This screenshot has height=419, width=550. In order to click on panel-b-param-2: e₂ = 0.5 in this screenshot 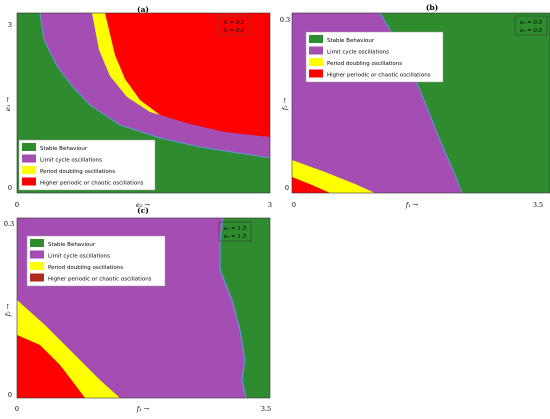, I will do `click(531, 31)`.